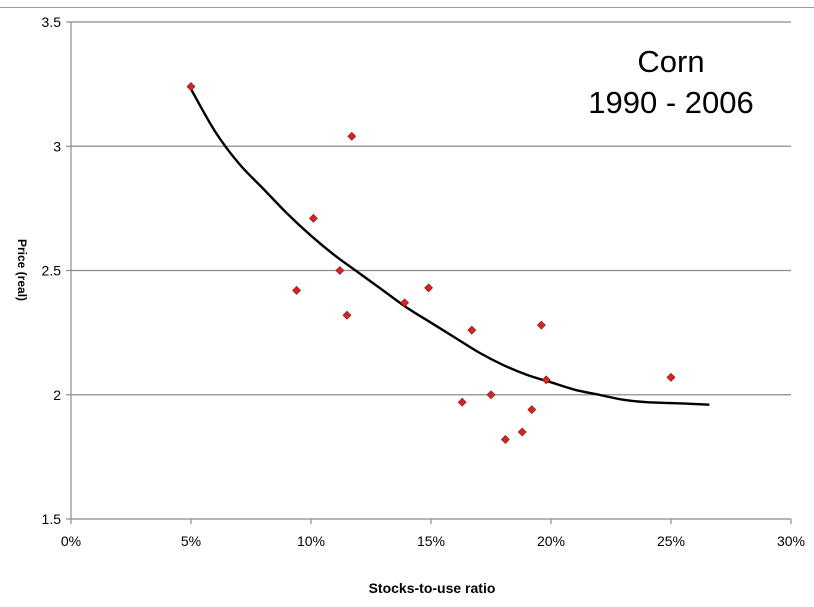 Image resolution: width=814 pixels, height=607 pixels. Describe the element at coordinates (432, 588) in the screenshot. I see `x-axis-label: Stocks-to-use ratio` at that location.